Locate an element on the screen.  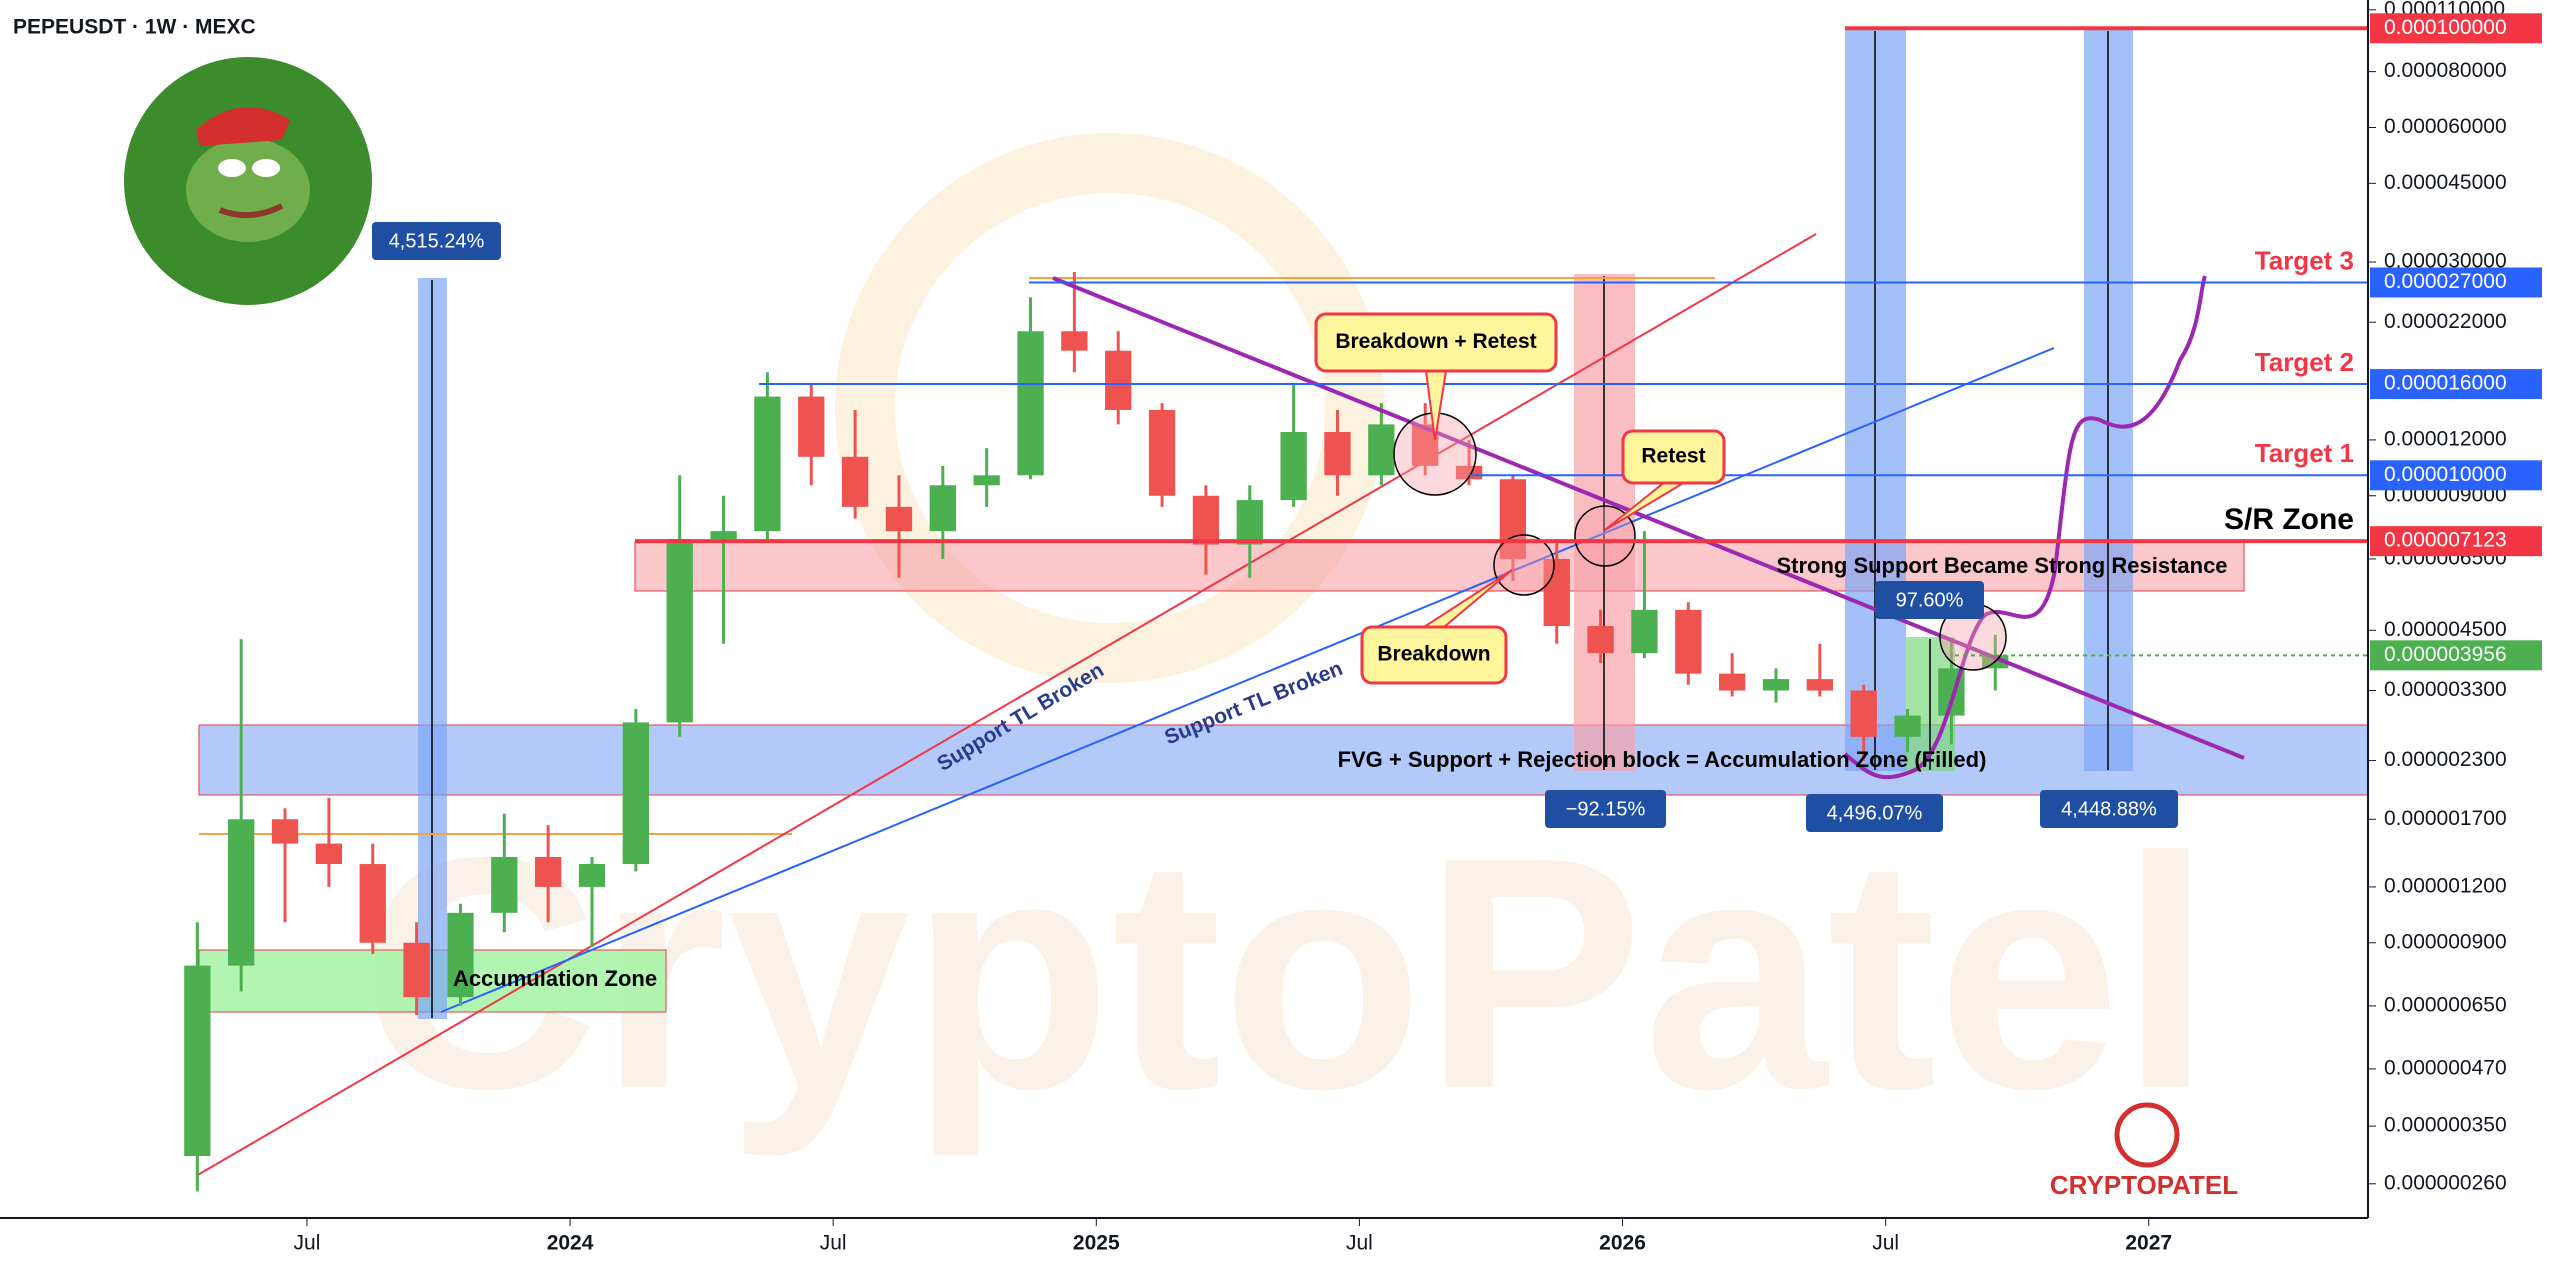
price-label: 0.000010000 is located at coordinates (2445, 474).